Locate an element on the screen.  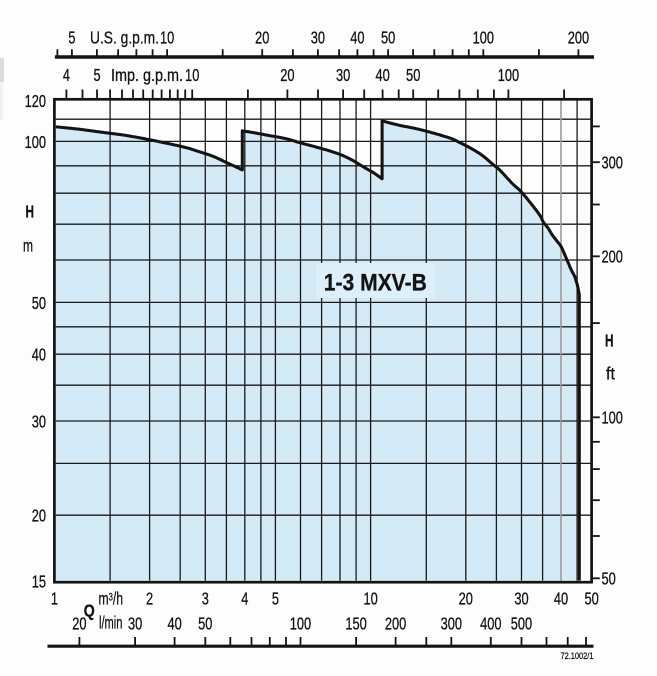
svg-text: 1 is located at coordinates (54, 598).